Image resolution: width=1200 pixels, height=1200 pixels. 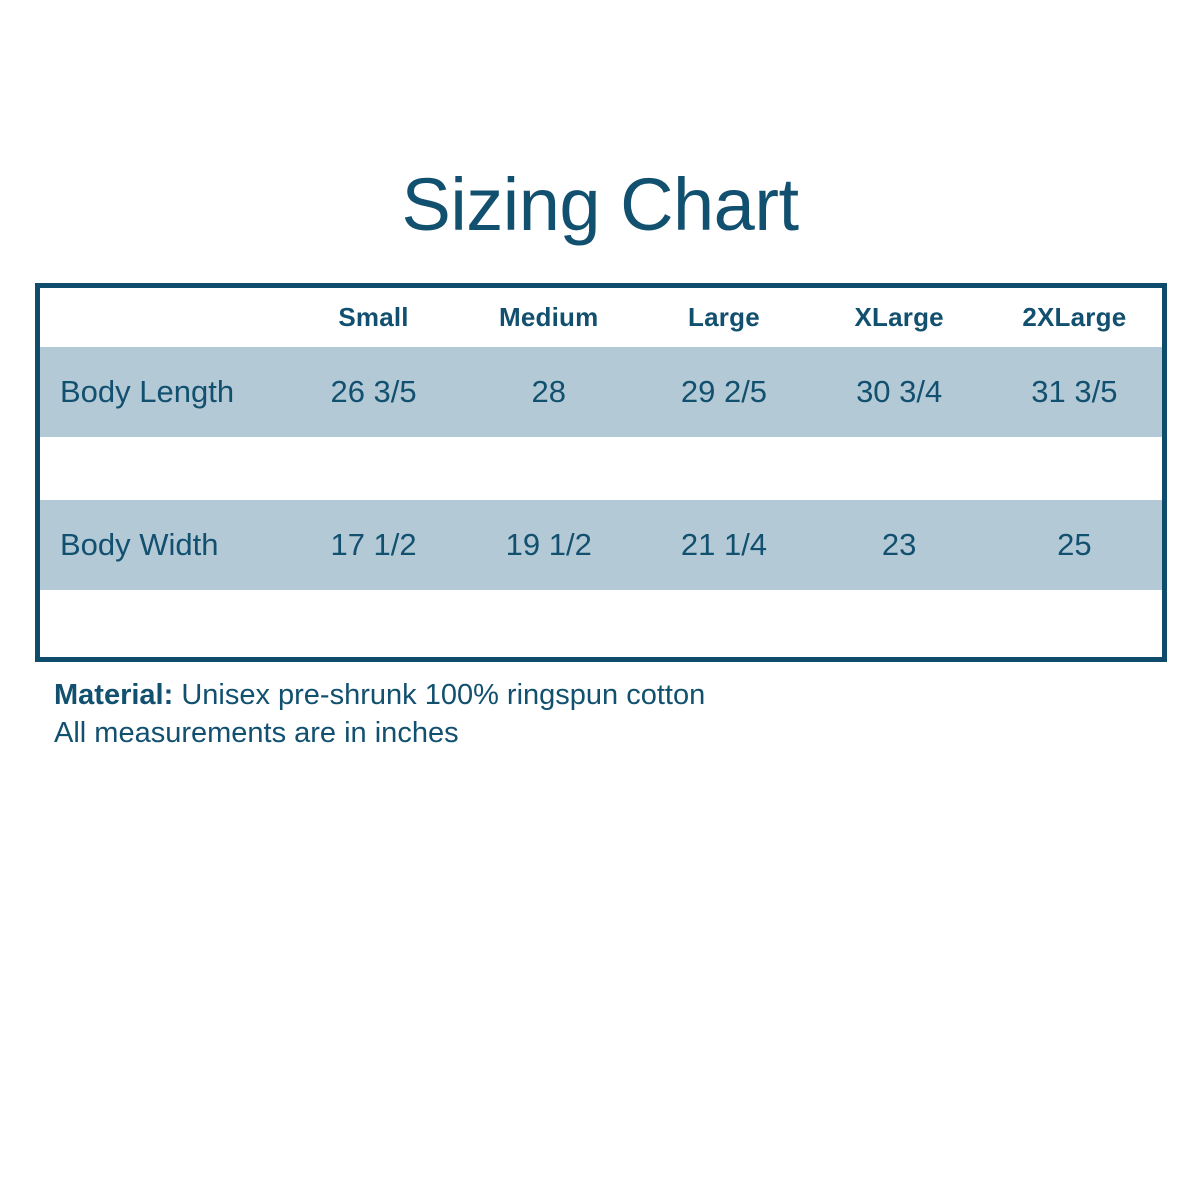 I want to click on cell-body-width-2xlarge: 25, so click(x=1074, y=544).